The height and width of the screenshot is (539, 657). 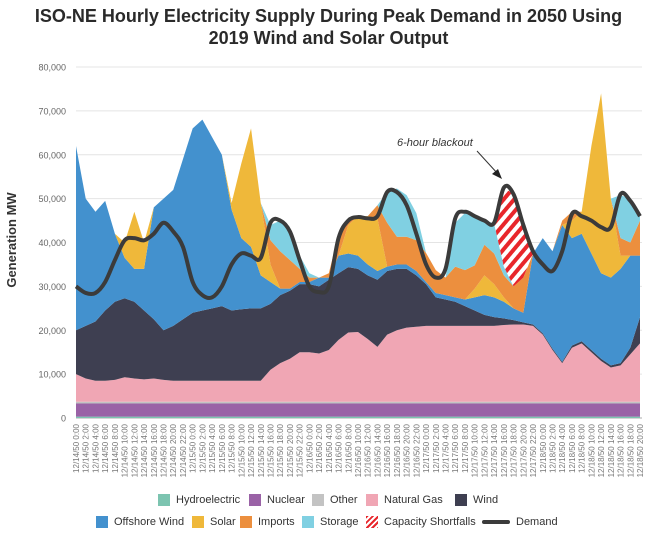 I want to click on x-tick-label: 12/18/50 20:00, so click(x=640, y=450).